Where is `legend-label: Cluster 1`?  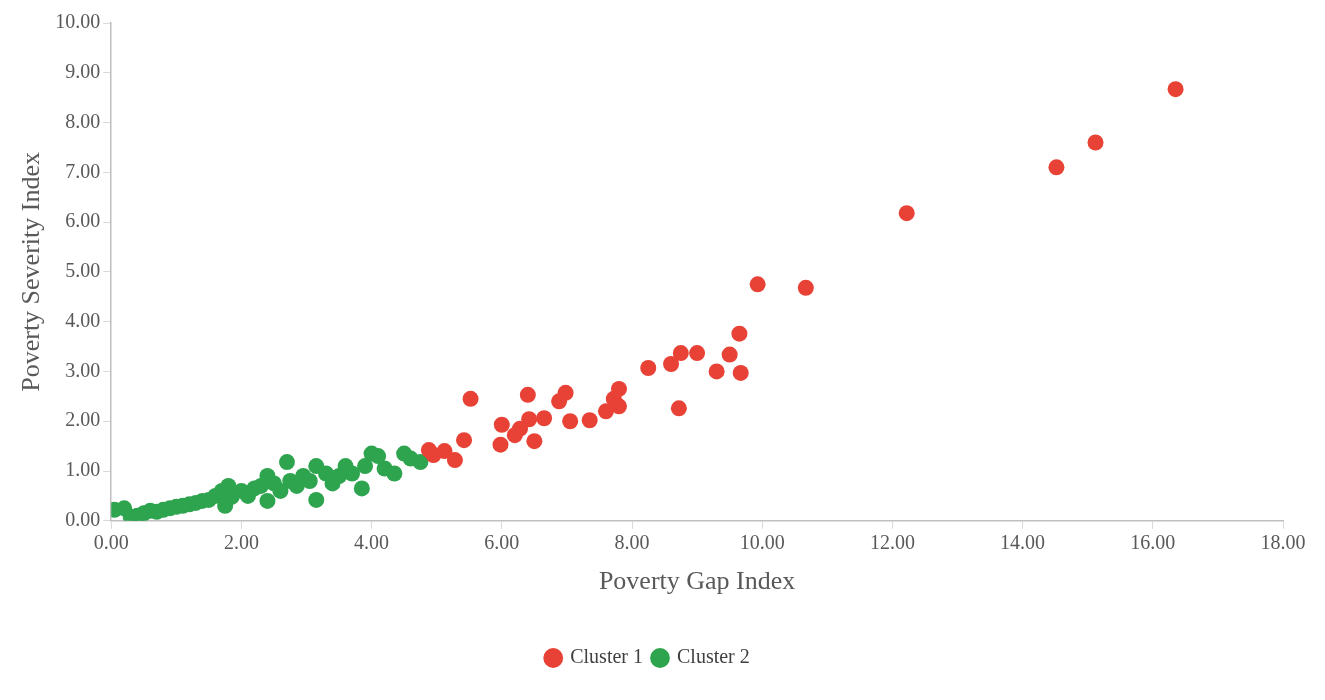 legend-label: Cluster 1 is located at coordinates (607, 656).